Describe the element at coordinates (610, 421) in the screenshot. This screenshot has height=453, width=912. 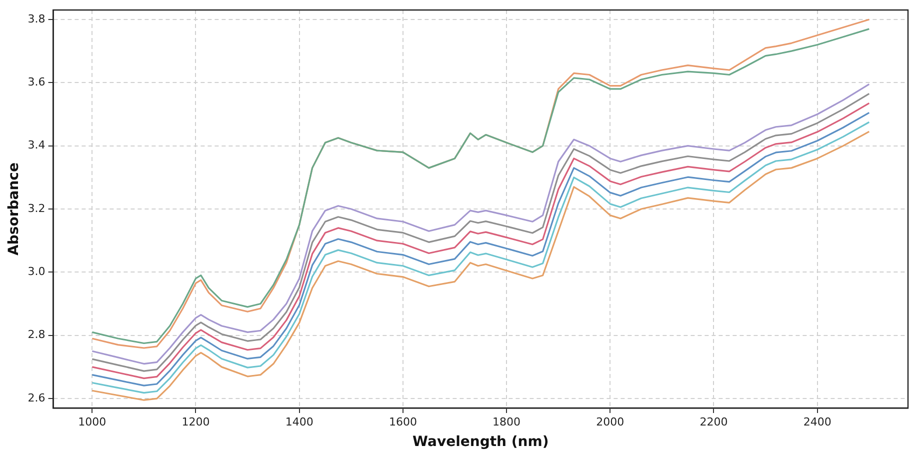
I see `x-tick-label: 2000` at that location.